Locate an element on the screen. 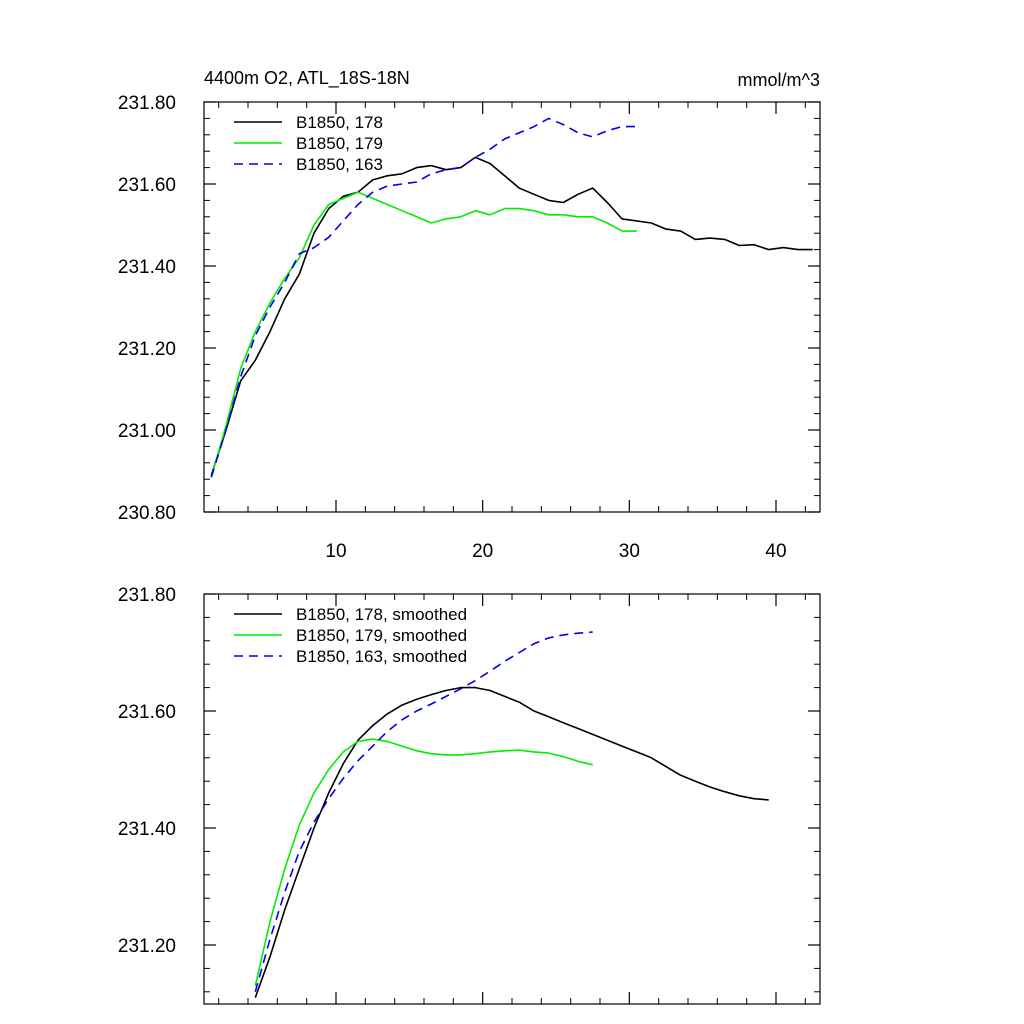 The height and width of the screenshot is (1024, 1024). top-legend-label-1: B1850, 178 is located at coordinates (339, 122).